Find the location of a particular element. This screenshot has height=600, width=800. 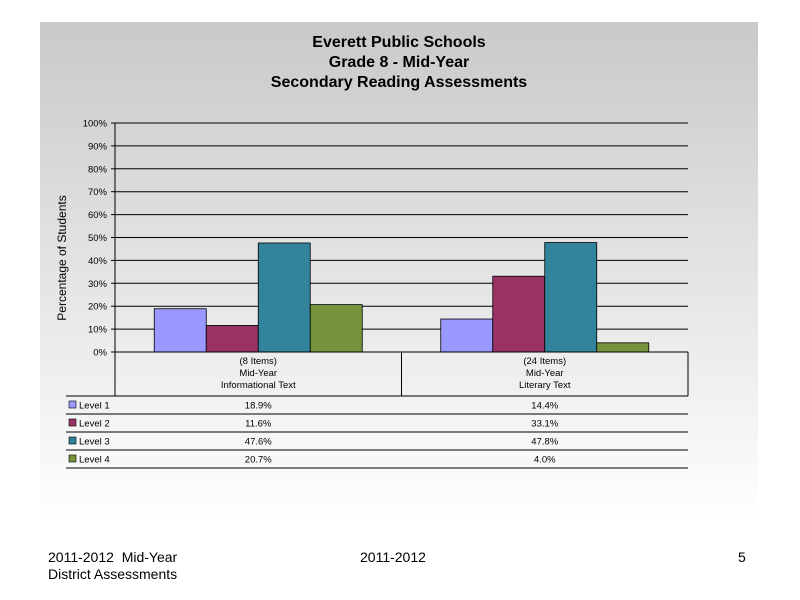

y-tick-label: 40% is located at coordinates (98, 261).